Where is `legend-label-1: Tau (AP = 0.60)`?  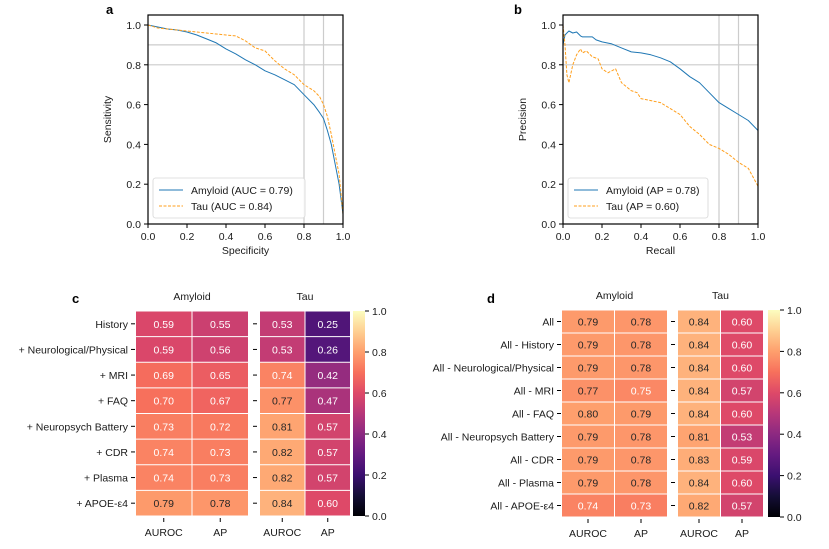
legend-label-1: Tau (AP = 0.60) is located at coordinates (642, 207).